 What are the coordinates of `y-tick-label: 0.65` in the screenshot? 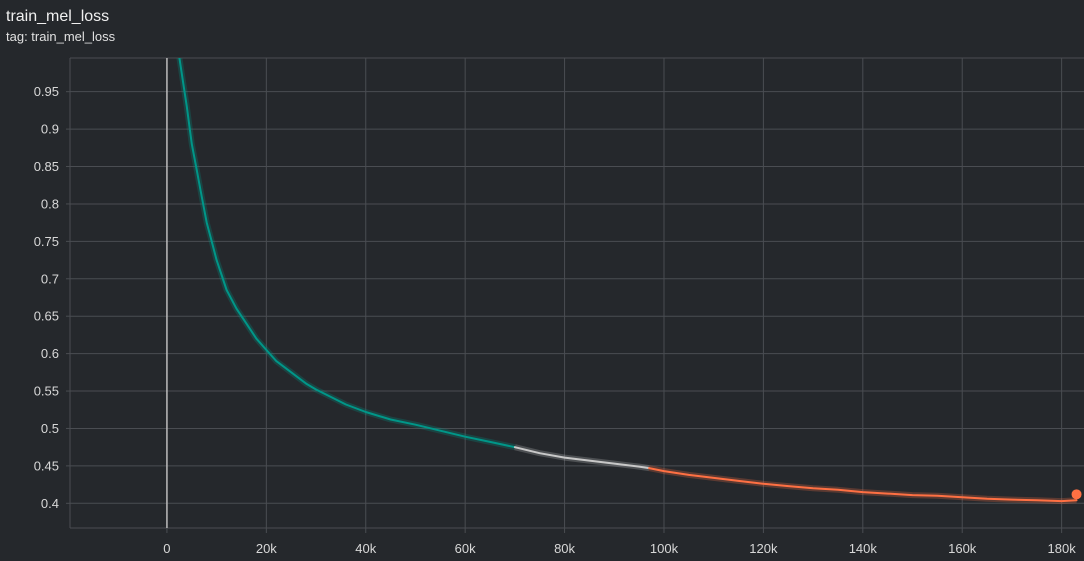 It's located at (46, 316).